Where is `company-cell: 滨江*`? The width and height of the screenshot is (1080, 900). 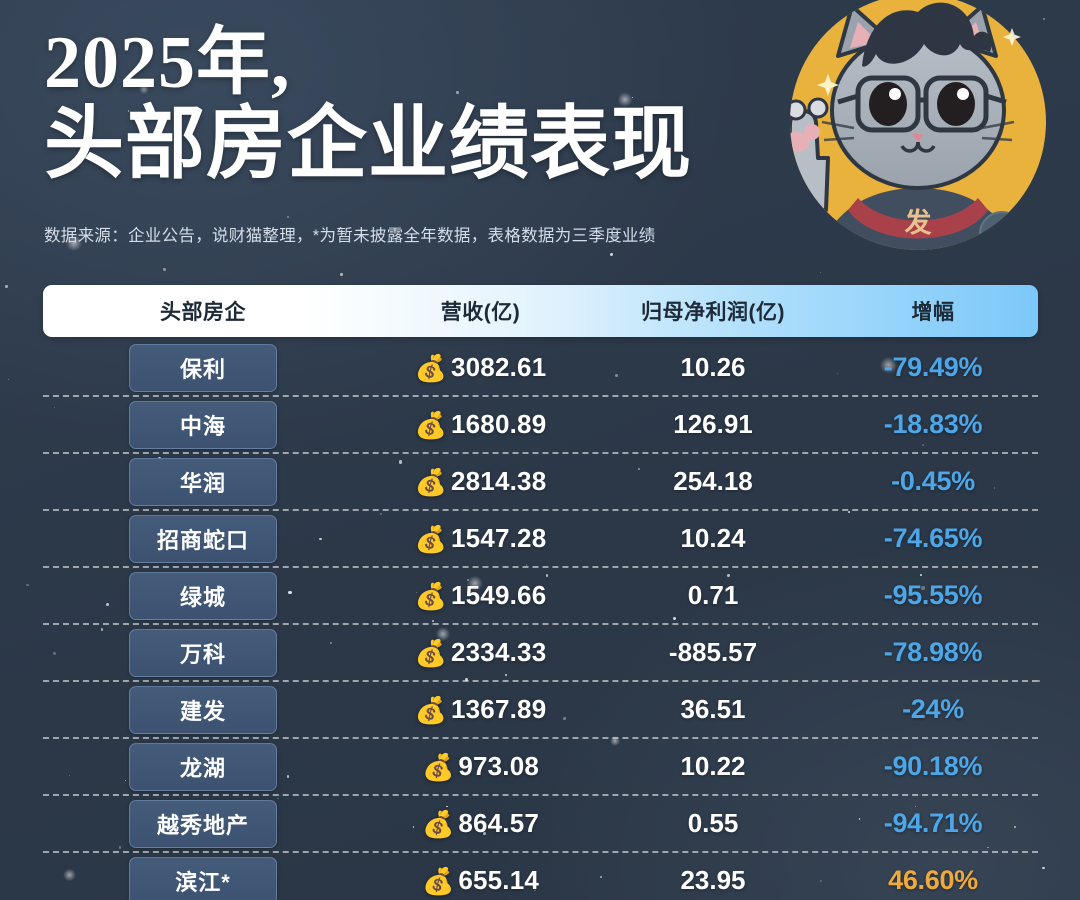
company-cell: 滨江* is located at coordinates (203, 878).